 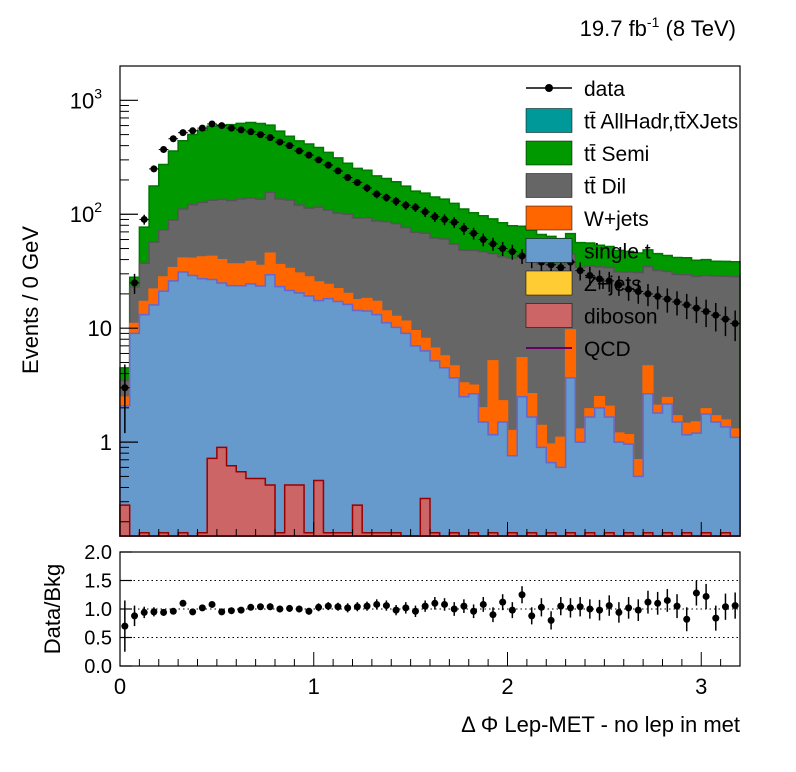 What do you see at coordinates (701, 686) in the screenshot?
I see `x-tick-label: 3` at bounding box center [701, 686].